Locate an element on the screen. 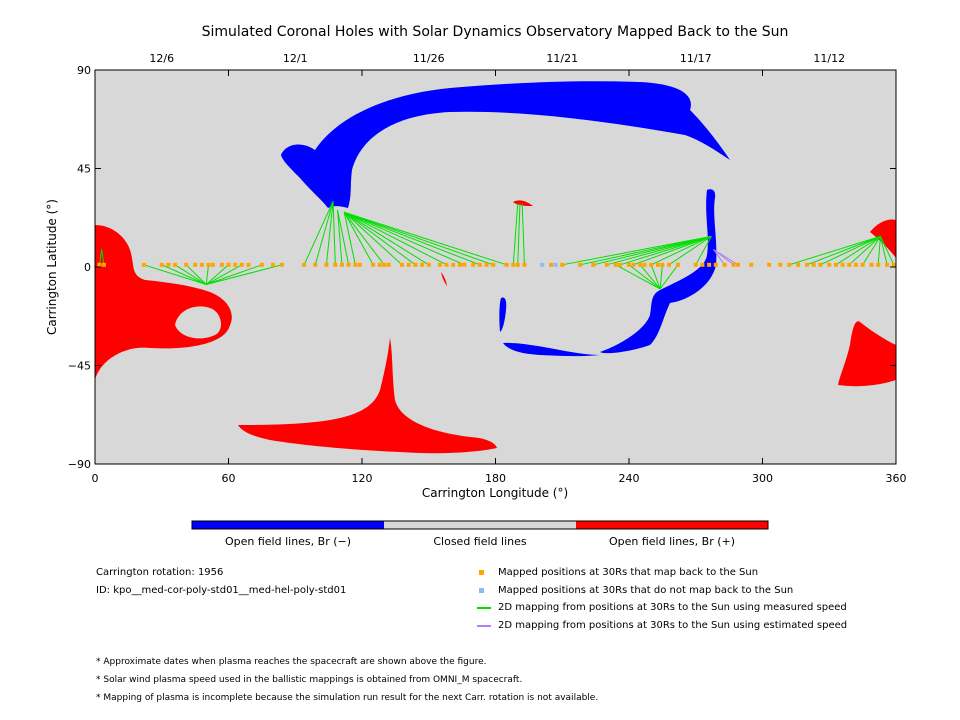 The height and width of the screenshot is (720, 960). y-axis-label: Carrington Latitude (°) is located at coordinates (52, 267).